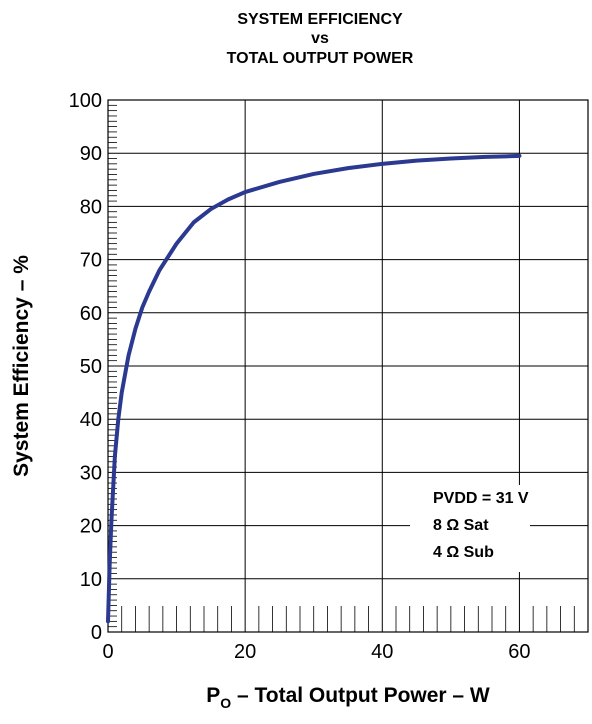 Image resolution: width=592 pixels, height=724 pixels. Describe the element at coordinates (91, 367) in the screenshot. I see `y-tick-label: 50` at that location.